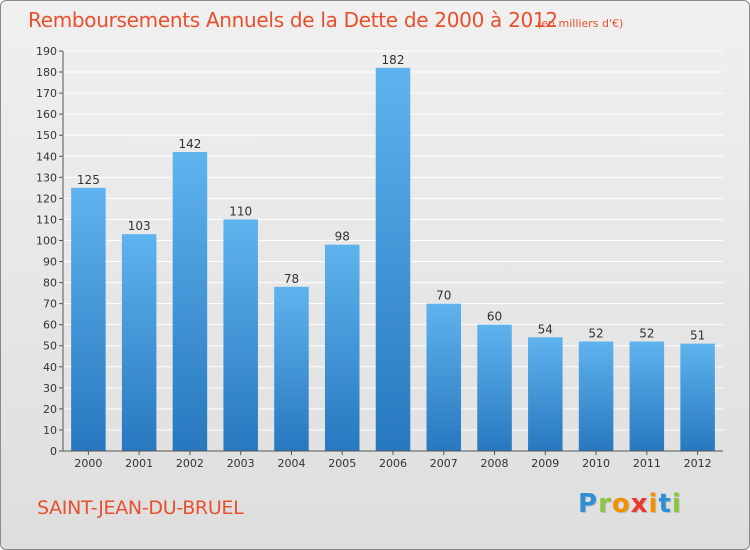  Describe the element at coordinates (46, 219) in the screenshot. I see `y-tick-label: 110` at that location.